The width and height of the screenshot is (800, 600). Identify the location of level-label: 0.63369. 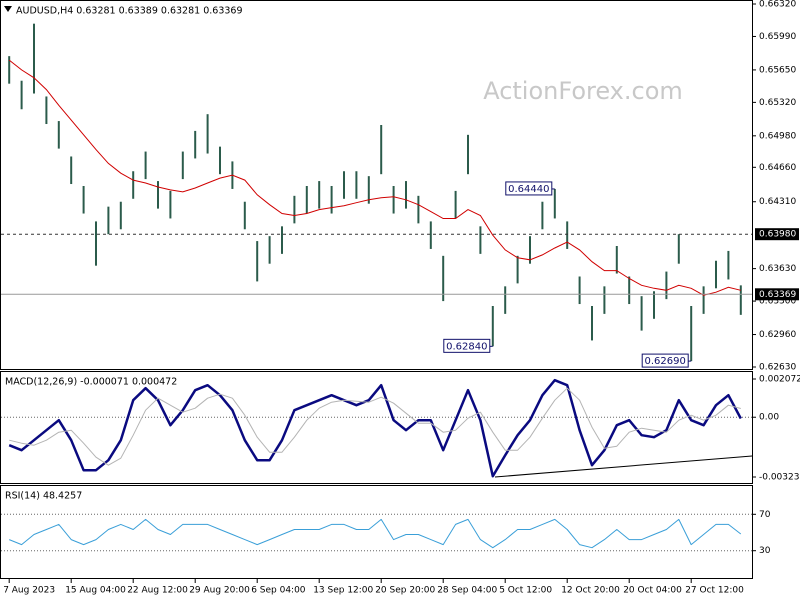
(777, 295).